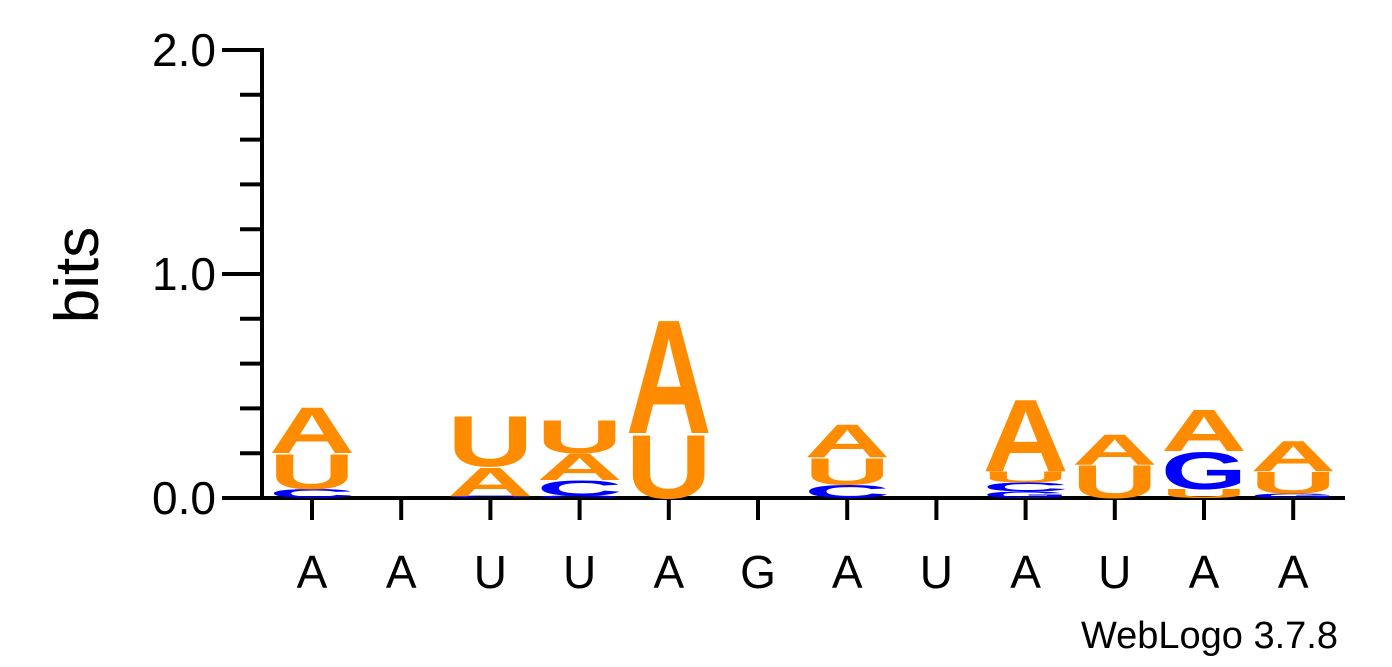  I want to click on weblogo-credit: WebLogo 3.7.8, so click(1209, 636).